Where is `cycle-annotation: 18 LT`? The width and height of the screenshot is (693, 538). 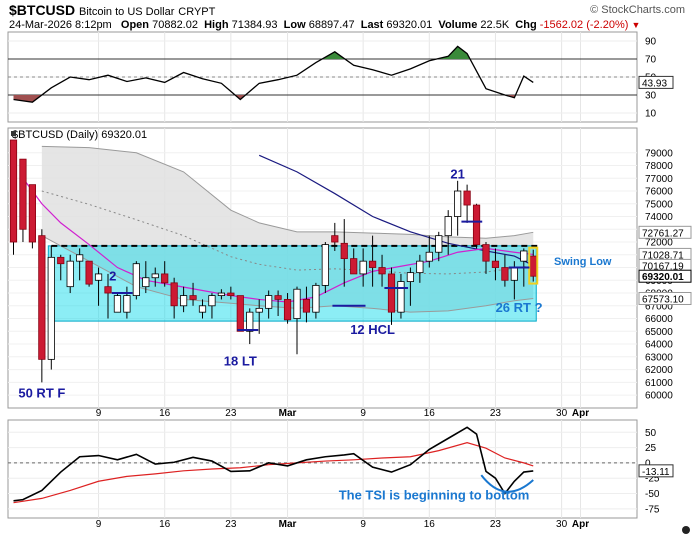
cycle-annotation: 18 LT is located at coordinates (240, 361).